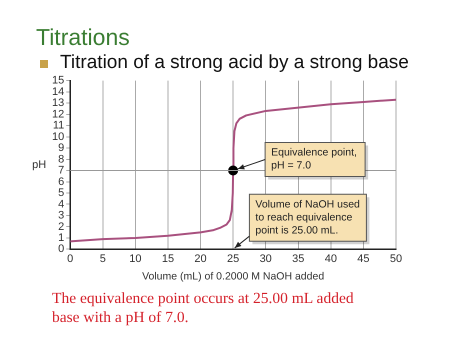 This screenshot has height=355, width=474. What do you see at coordinates (200, 258) in the screenshot?
I see `x-tick-label: 20` at bounding box center [200, 258].